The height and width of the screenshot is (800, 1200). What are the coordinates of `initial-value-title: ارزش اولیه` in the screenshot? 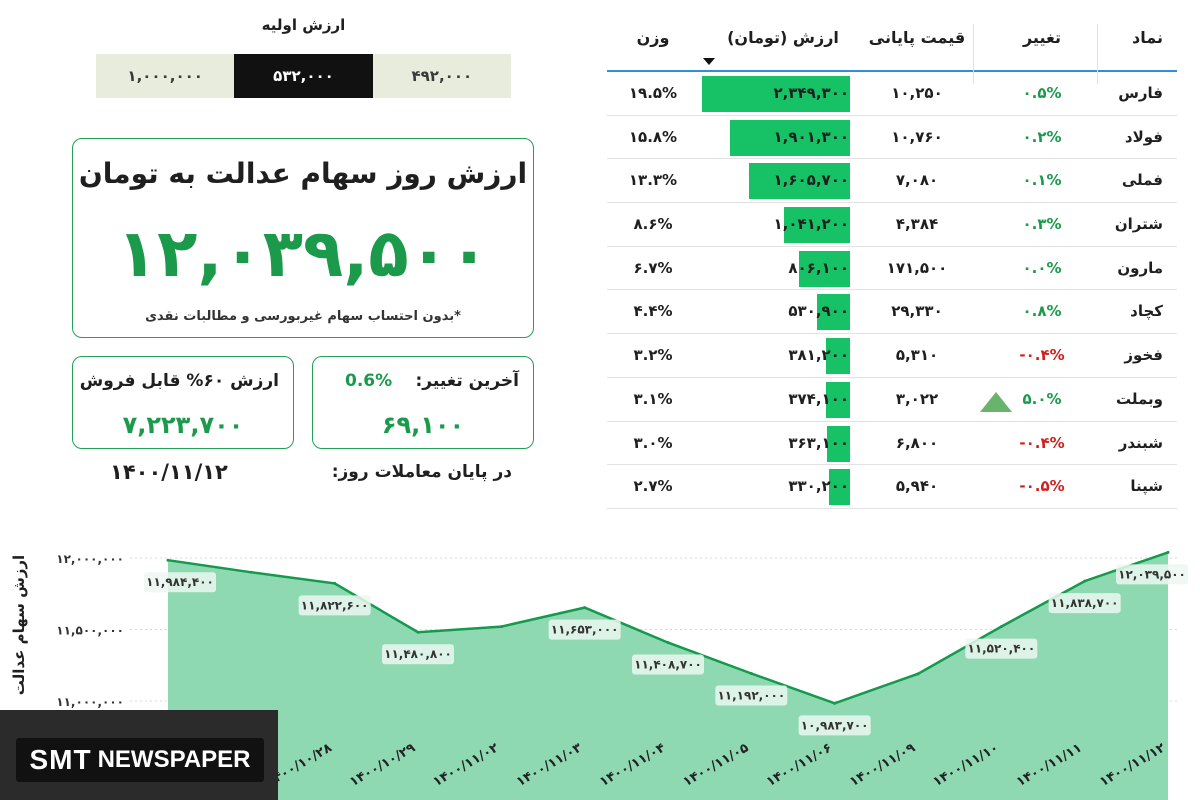 It's located at (303, 25).